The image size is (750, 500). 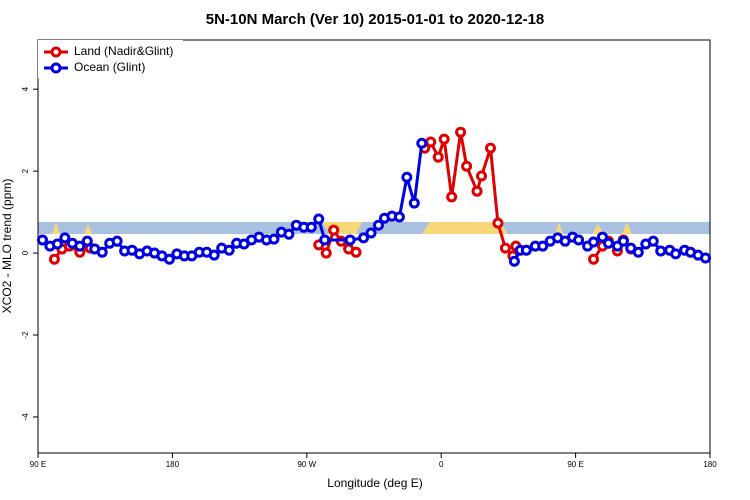 What do you see at coordinates (109, 67) in the screenshot?
I see `legend-label: Ocean (Glint)` at bounding box center [109, 67].